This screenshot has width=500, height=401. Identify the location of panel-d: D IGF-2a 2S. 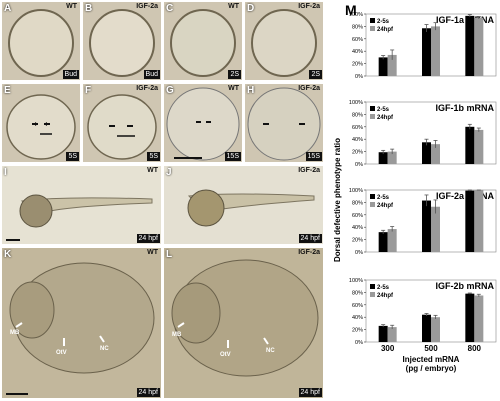
(284, 41).